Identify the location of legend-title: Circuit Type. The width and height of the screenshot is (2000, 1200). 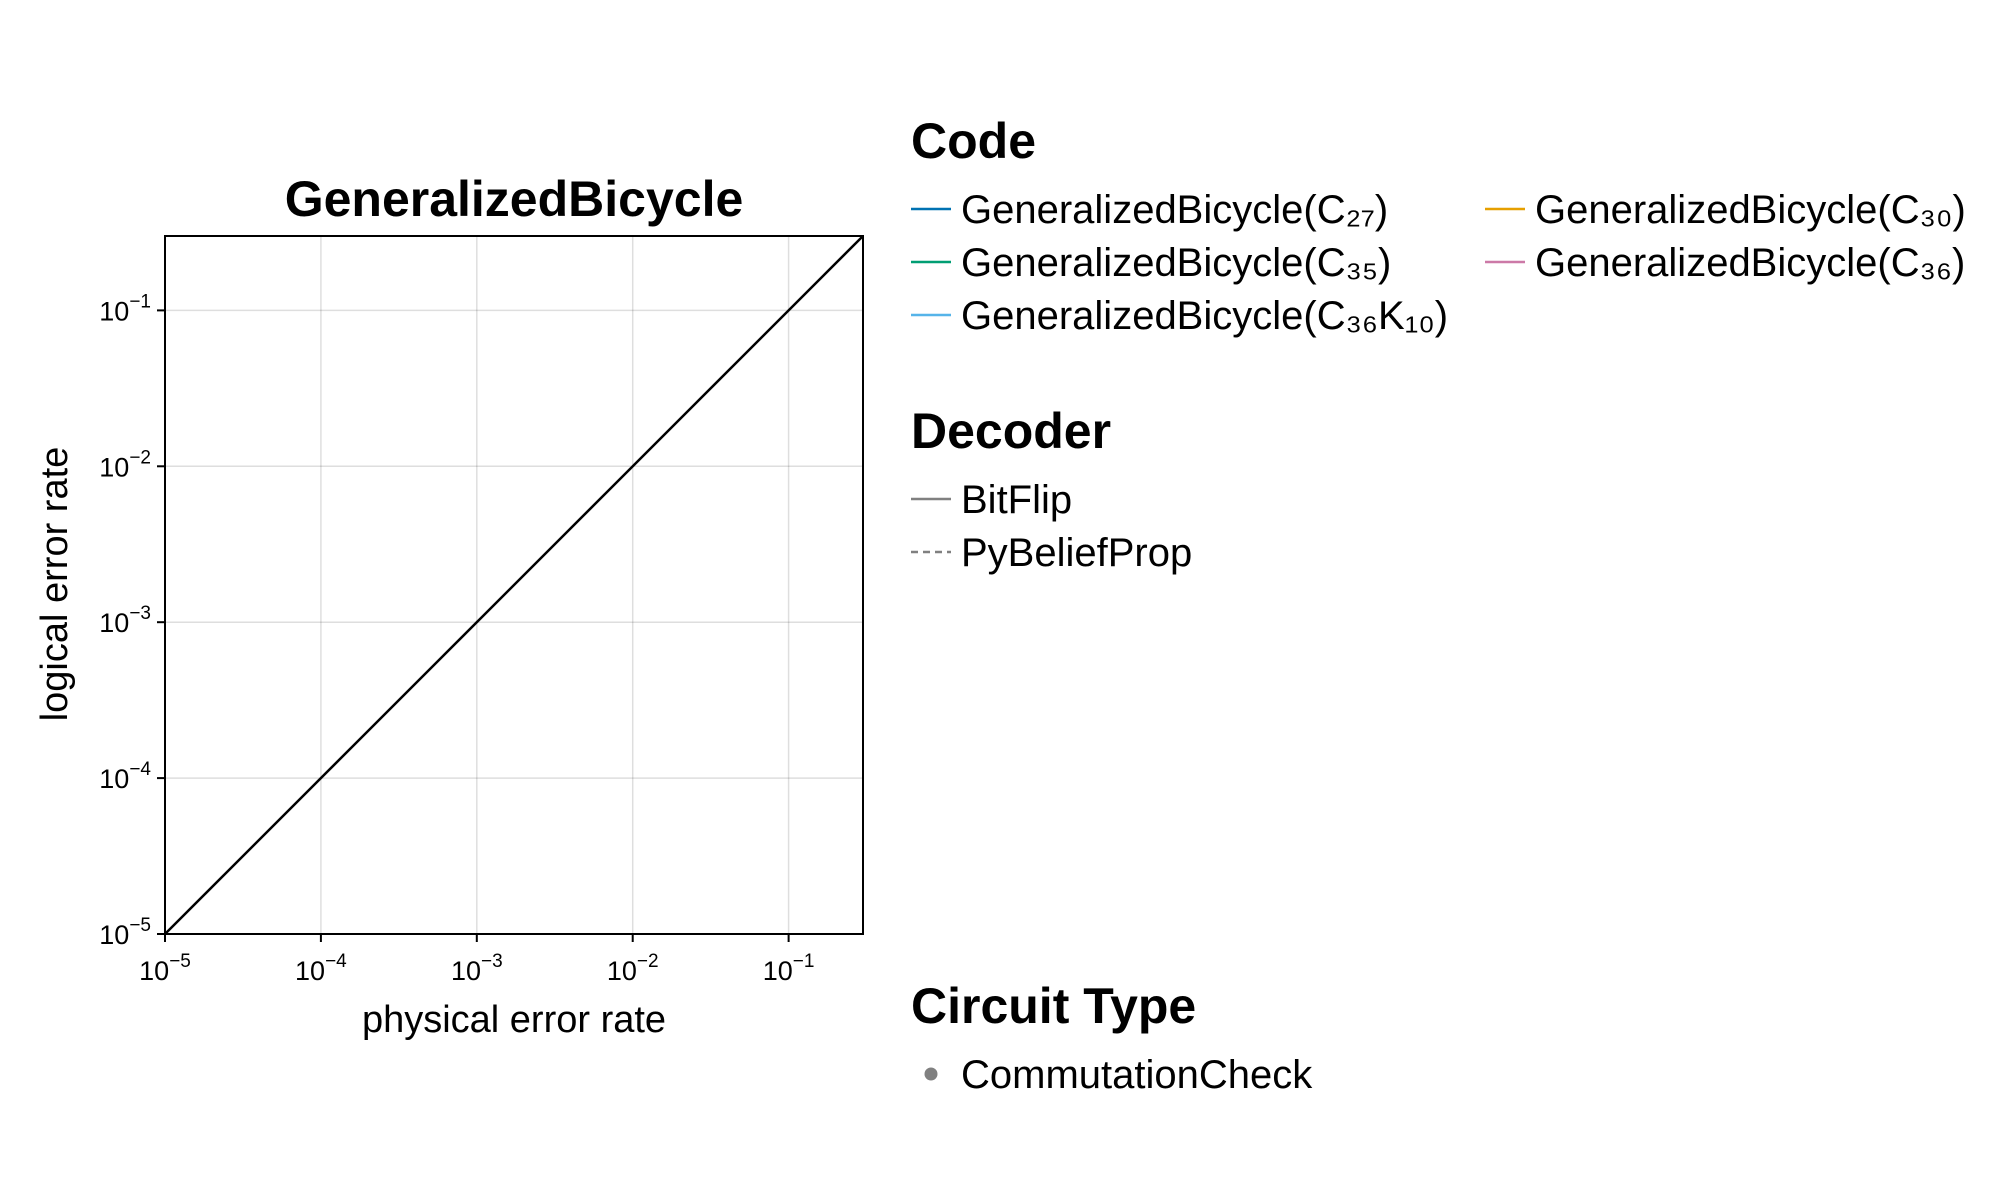
(1053, 1006).